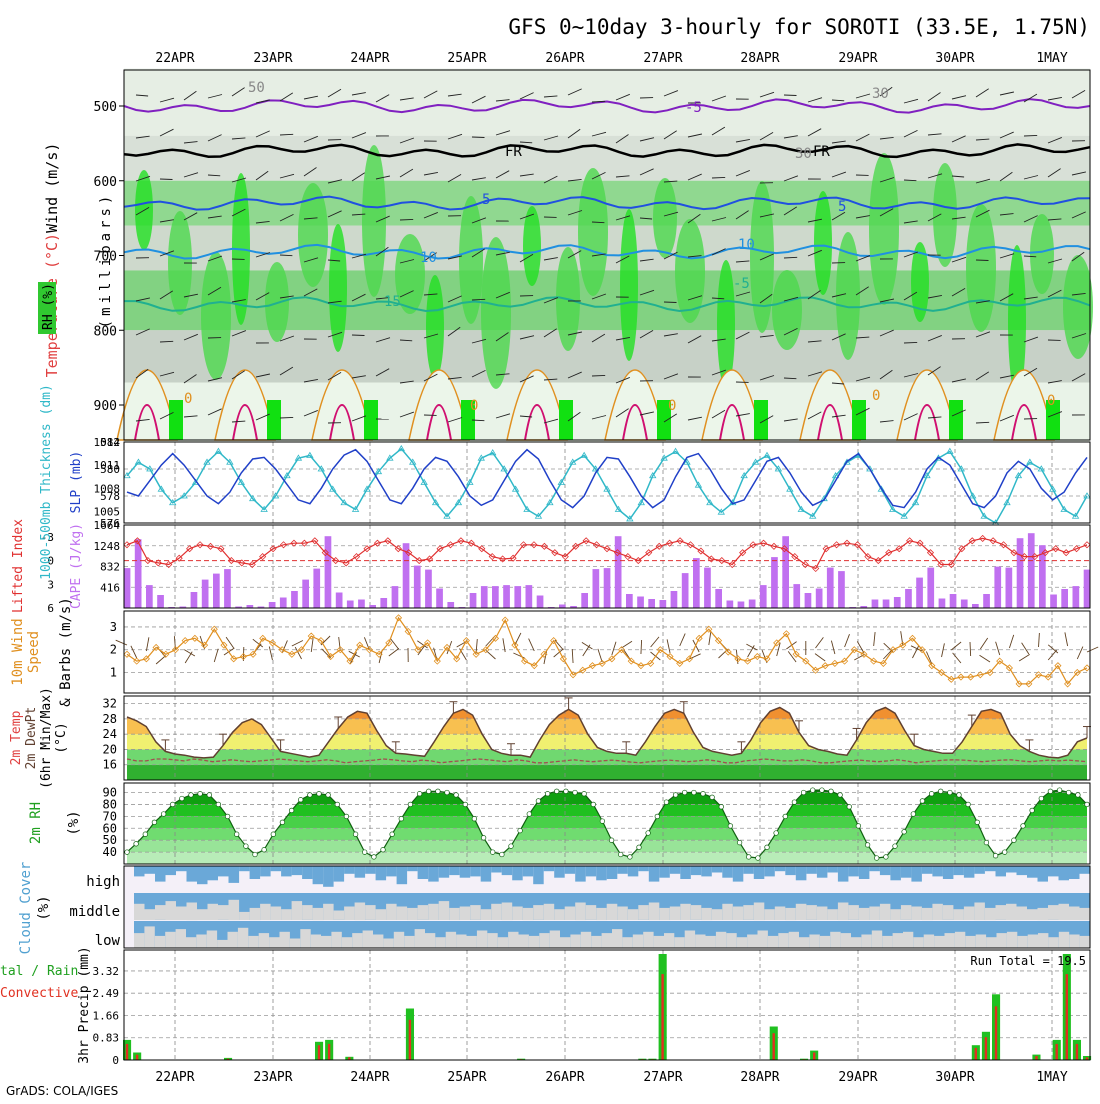  Describe the element at coordinates (18, 651) in the screenshot. I see `panel-axis-label-line: 10m Wind` at that location.